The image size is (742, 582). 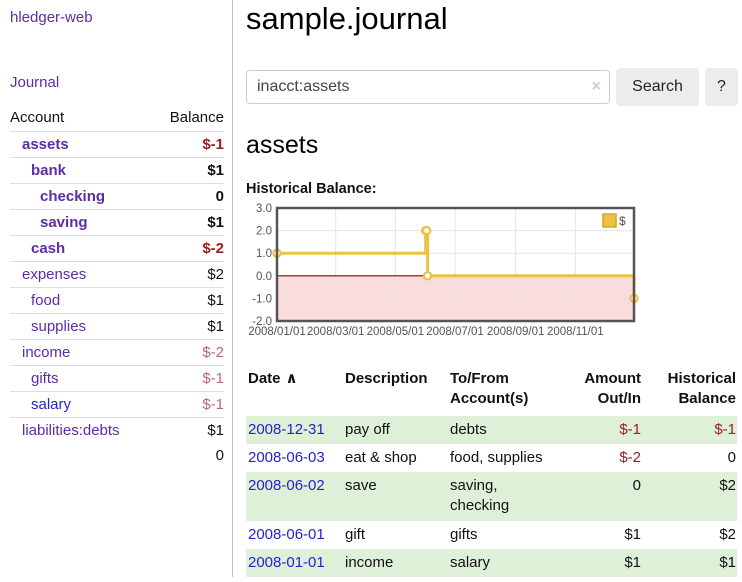 I want to click on register-accounts: saving, checking, so click(x=480, y=496).